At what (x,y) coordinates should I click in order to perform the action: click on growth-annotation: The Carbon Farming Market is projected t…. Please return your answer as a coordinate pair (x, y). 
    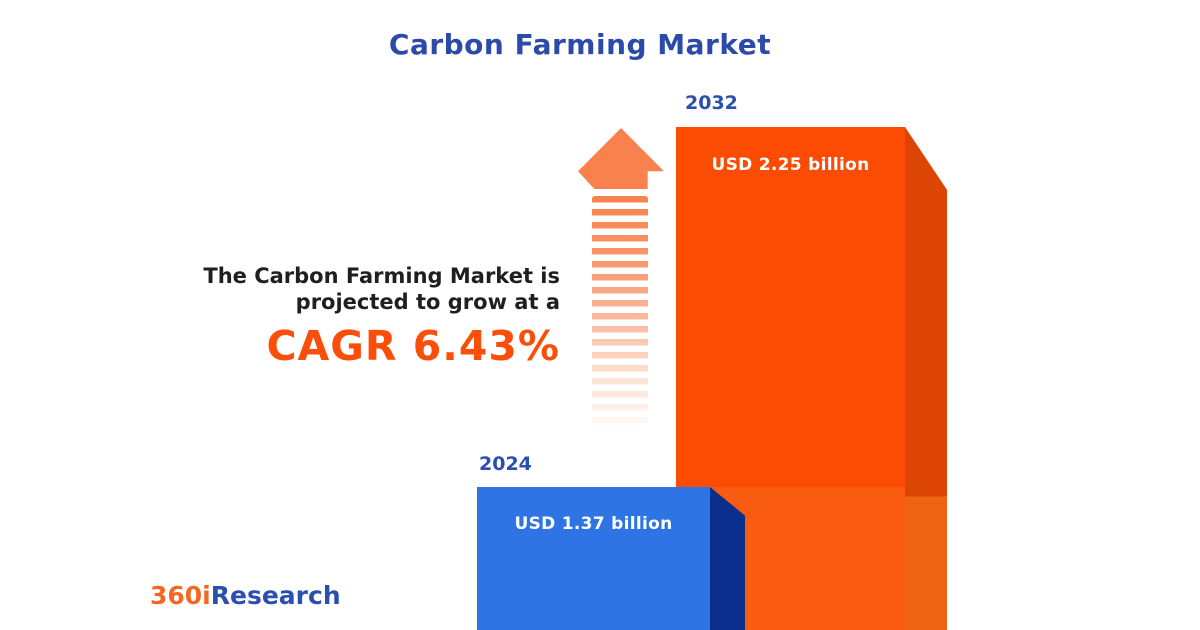
    Looking at the image, I should click on (350, 316).